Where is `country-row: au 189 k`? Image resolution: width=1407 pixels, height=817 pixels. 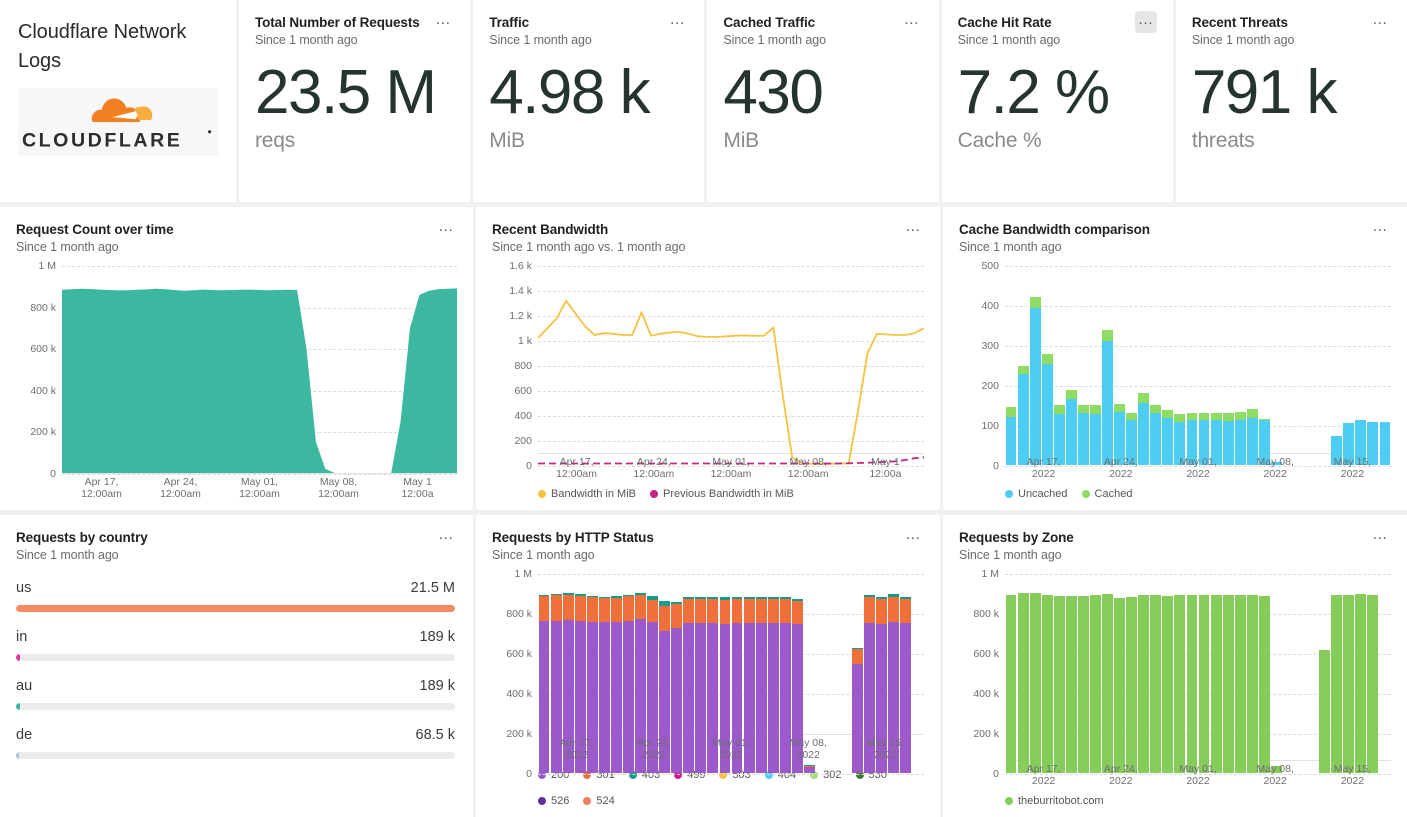 country-row: au 189 k is located at coordinates (235, 694).